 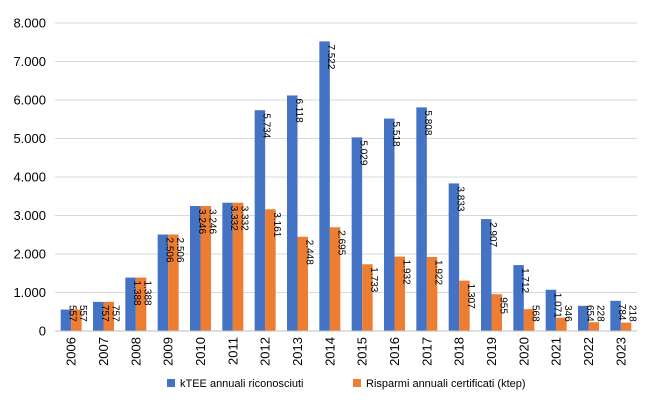 What do you see at coordinates (588, 351) in the screenshot?
I see `x-tick-label: 2022` at bounding box center [588, 351].